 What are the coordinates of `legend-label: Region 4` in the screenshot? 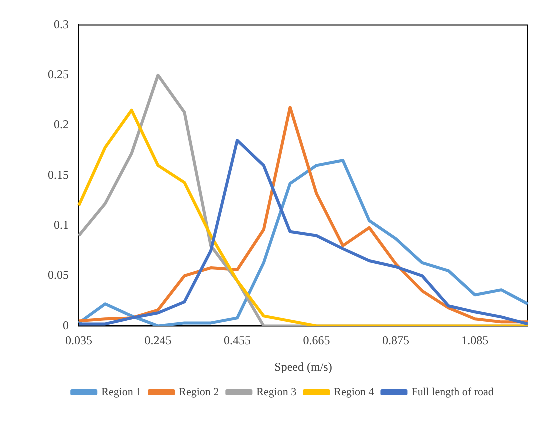 It's located at (354, 392).